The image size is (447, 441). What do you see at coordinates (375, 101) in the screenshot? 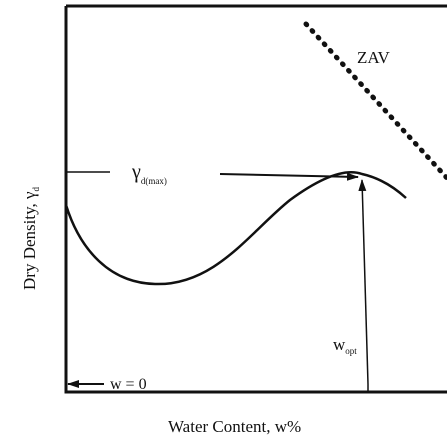
I see `zav-line` at bounding box center [375, 101].